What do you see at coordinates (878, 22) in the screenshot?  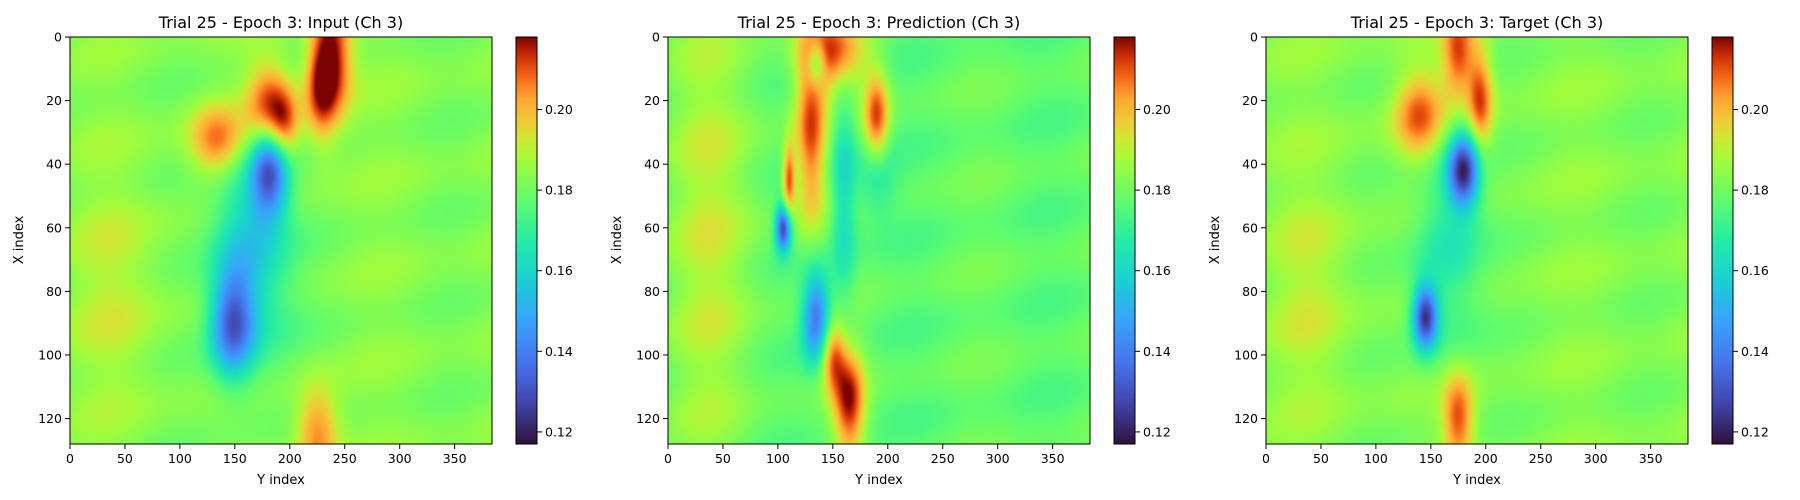 I see `panel-title: Trial 25 - Epoch 3: Prediction (Ch 3)` at bounding box center [878, 22].